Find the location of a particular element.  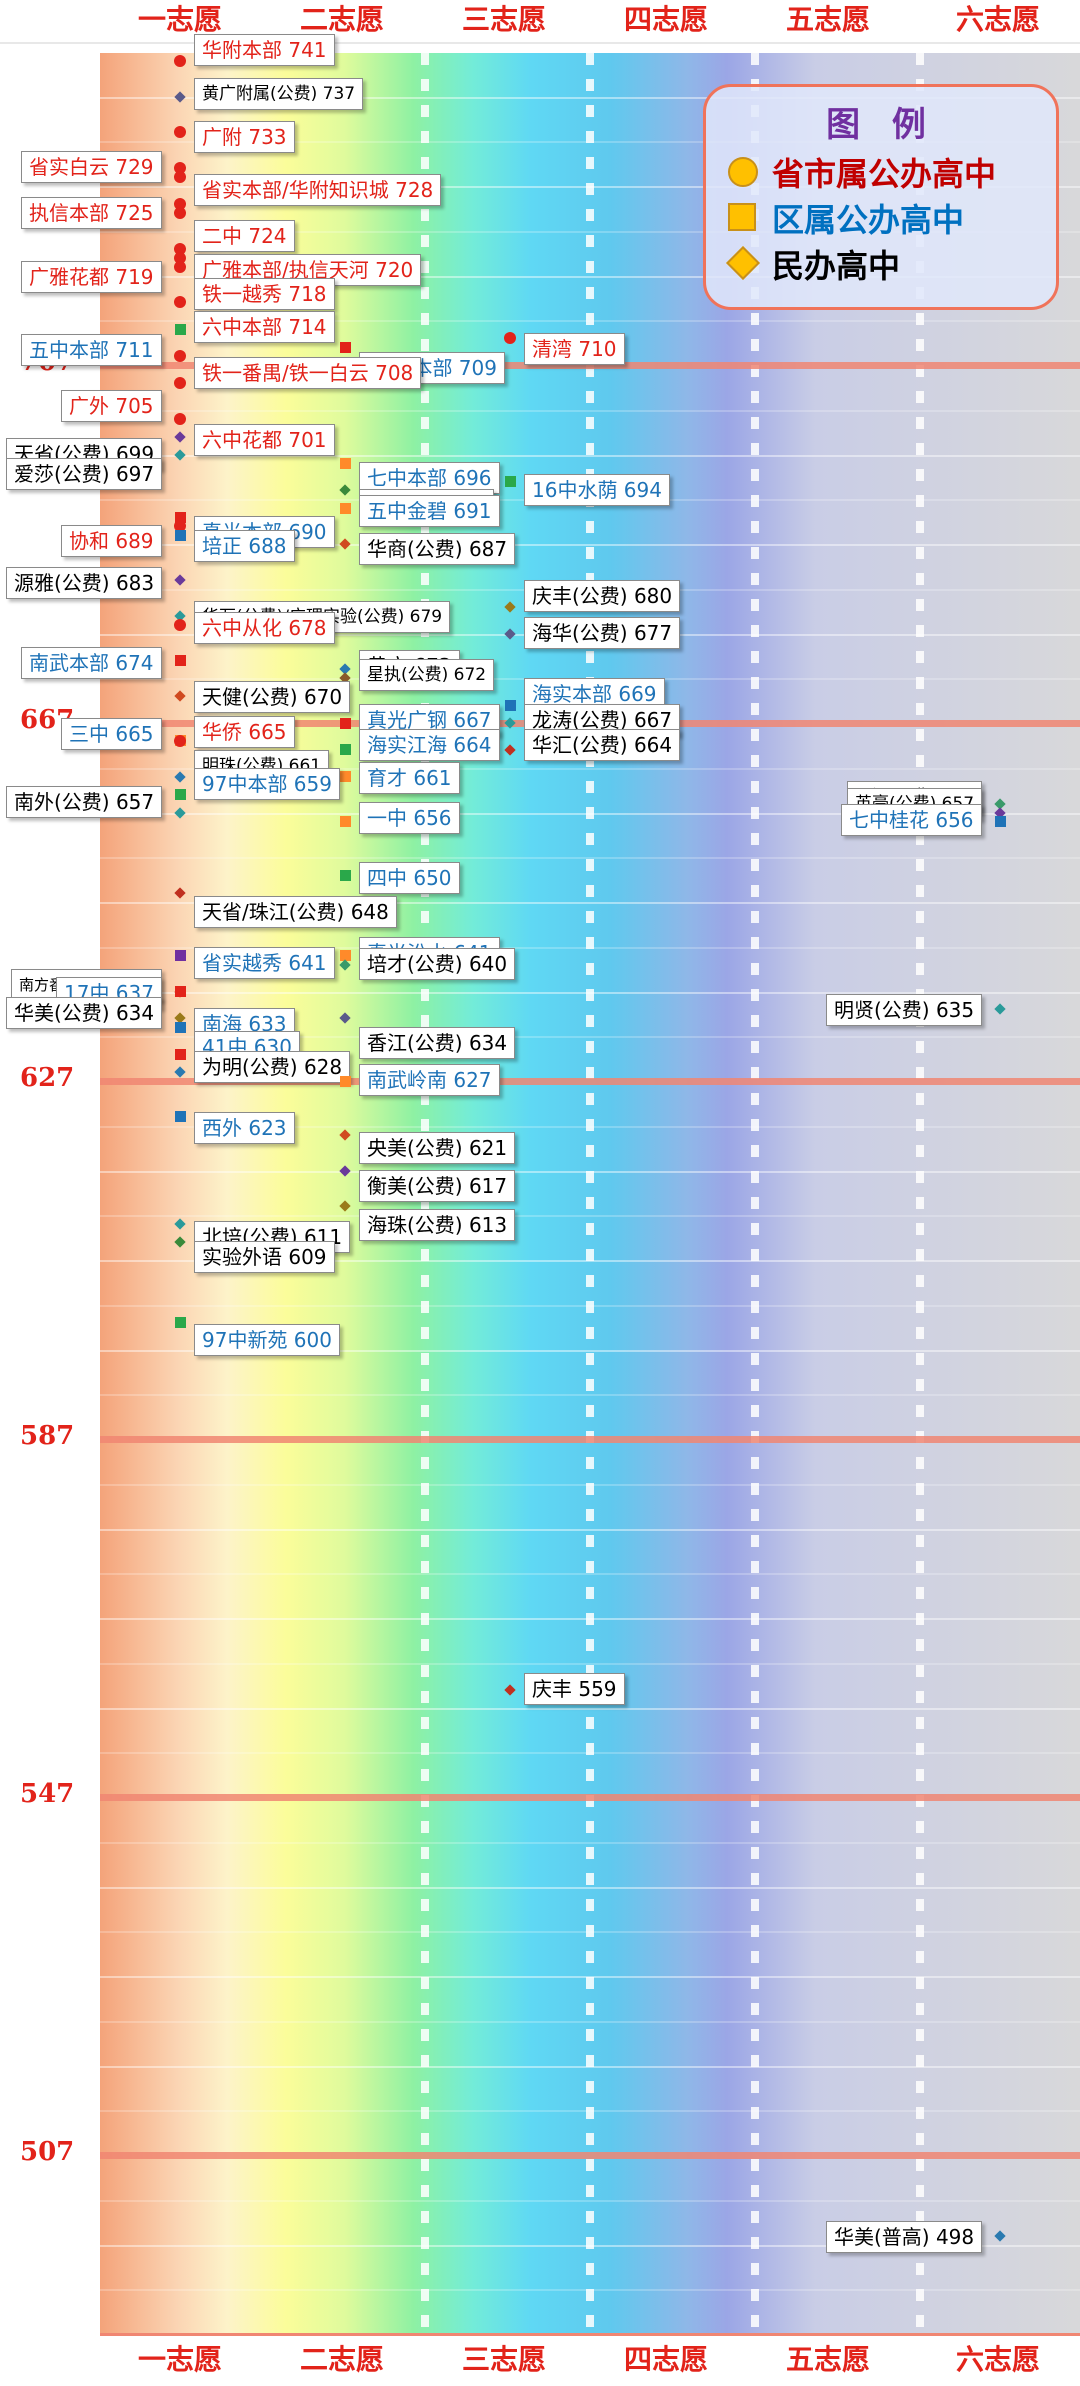

school-label: 华商(公费) 687 is located at coordinates (437, 549).